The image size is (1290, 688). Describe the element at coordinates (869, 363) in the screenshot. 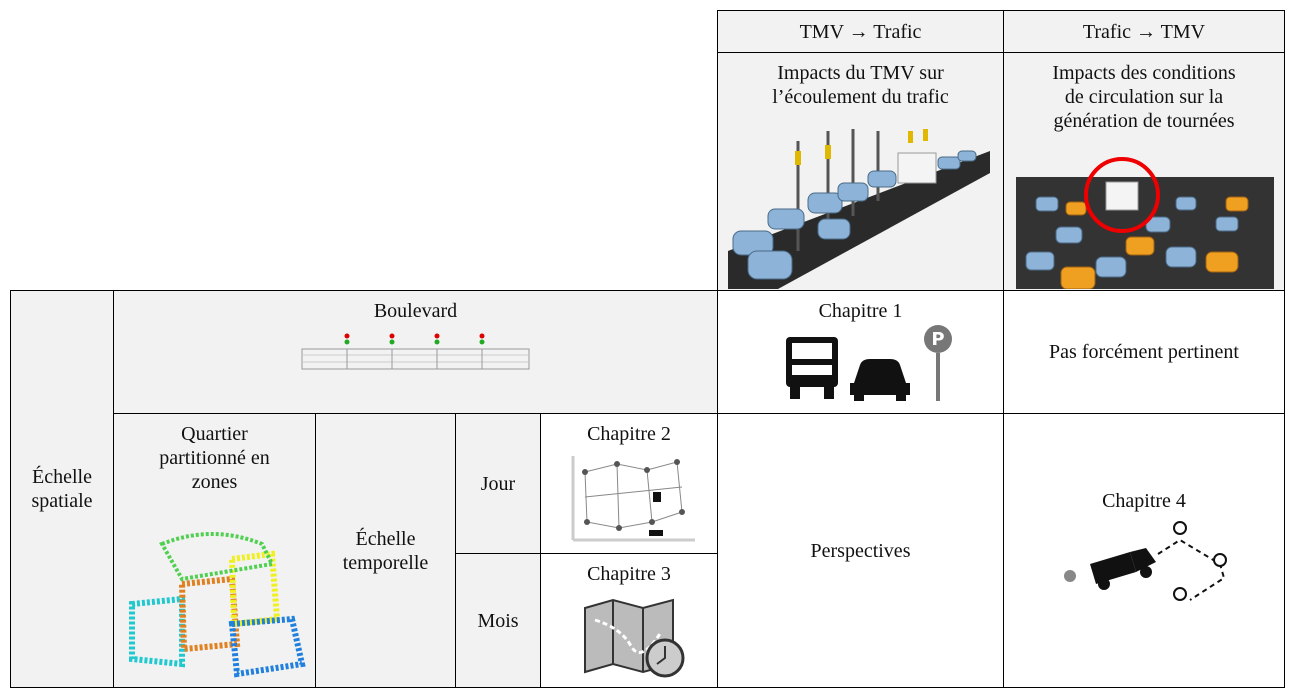

I see `vehicle-icons: P` at that location.